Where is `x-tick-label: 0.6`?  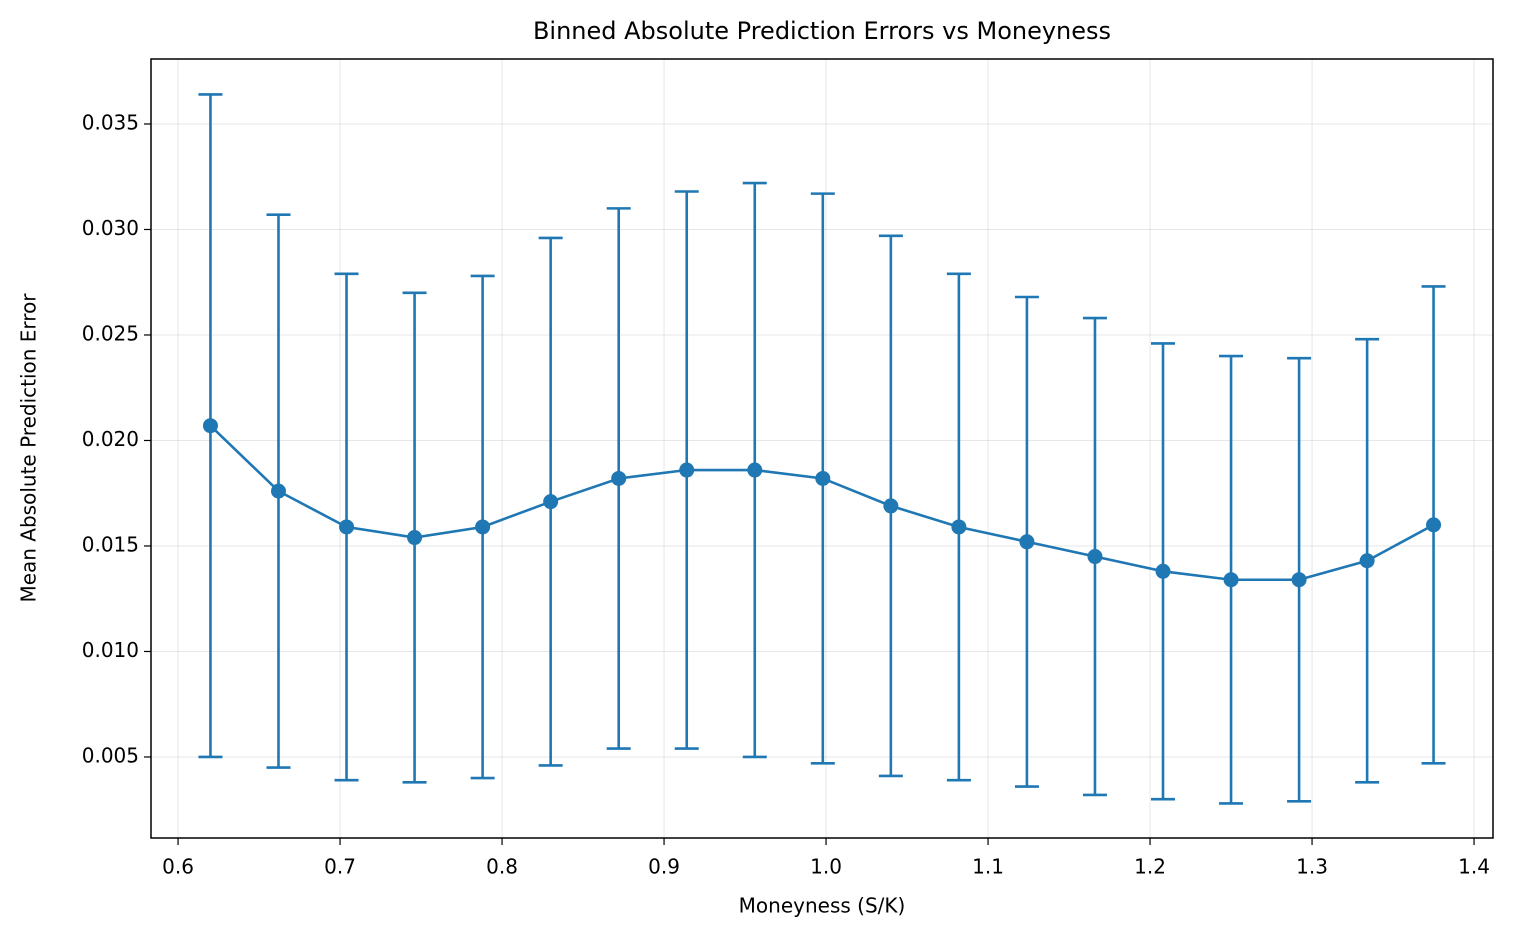 x-tick-label: 0.6 is located at coordinates (178, 867).